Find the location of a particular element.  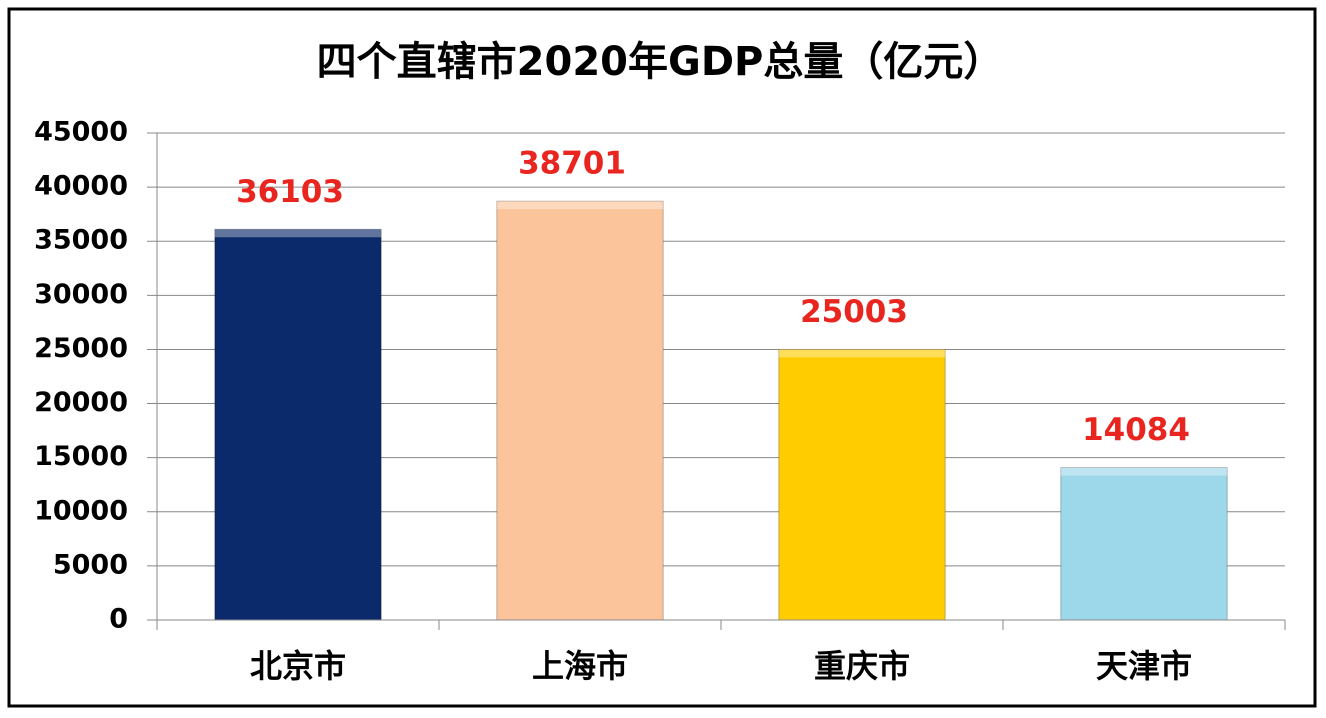

x-tick-label: 北京市 is located at coordinates (298, 666).